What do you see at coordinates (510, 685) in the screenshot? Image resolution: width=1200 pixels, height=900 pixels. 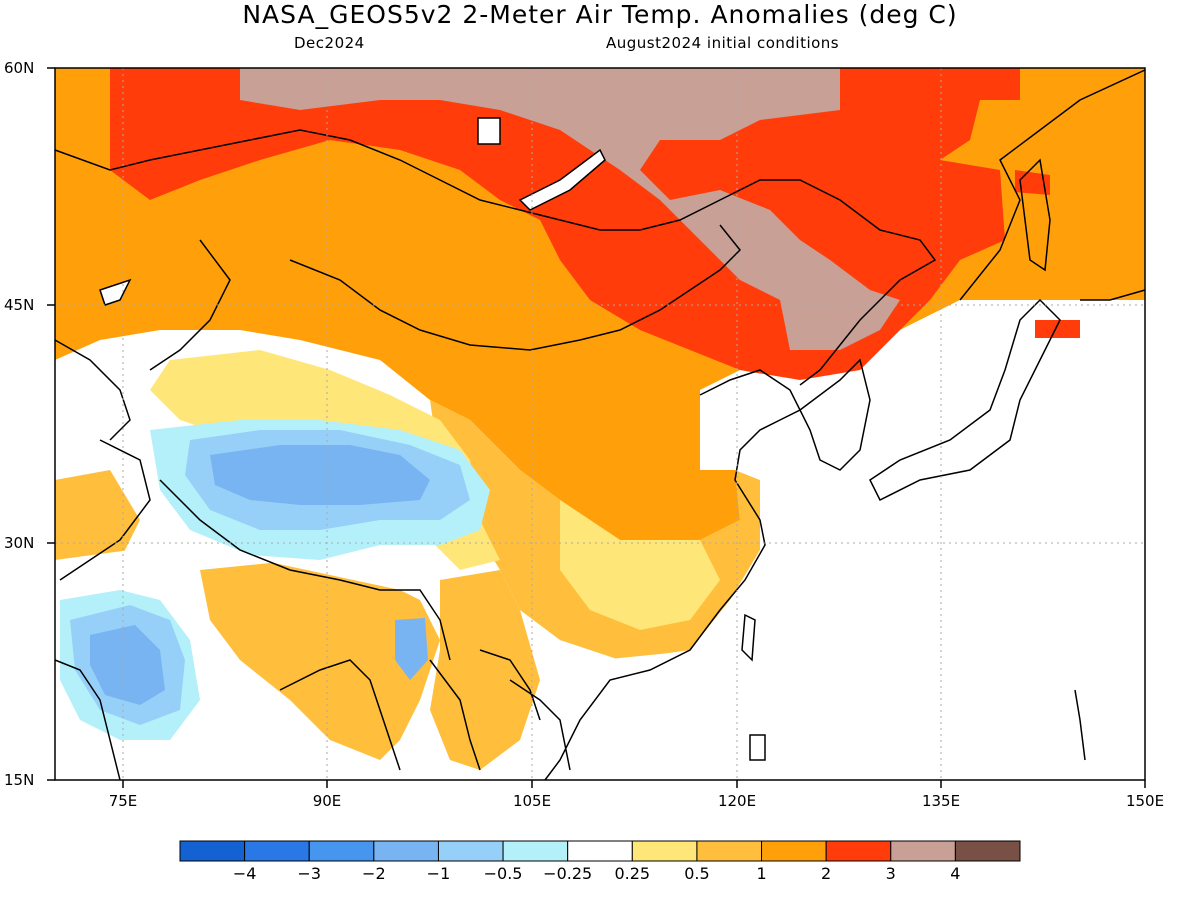 I see `border-vietnam-laos` at bounding box center [510, 685].